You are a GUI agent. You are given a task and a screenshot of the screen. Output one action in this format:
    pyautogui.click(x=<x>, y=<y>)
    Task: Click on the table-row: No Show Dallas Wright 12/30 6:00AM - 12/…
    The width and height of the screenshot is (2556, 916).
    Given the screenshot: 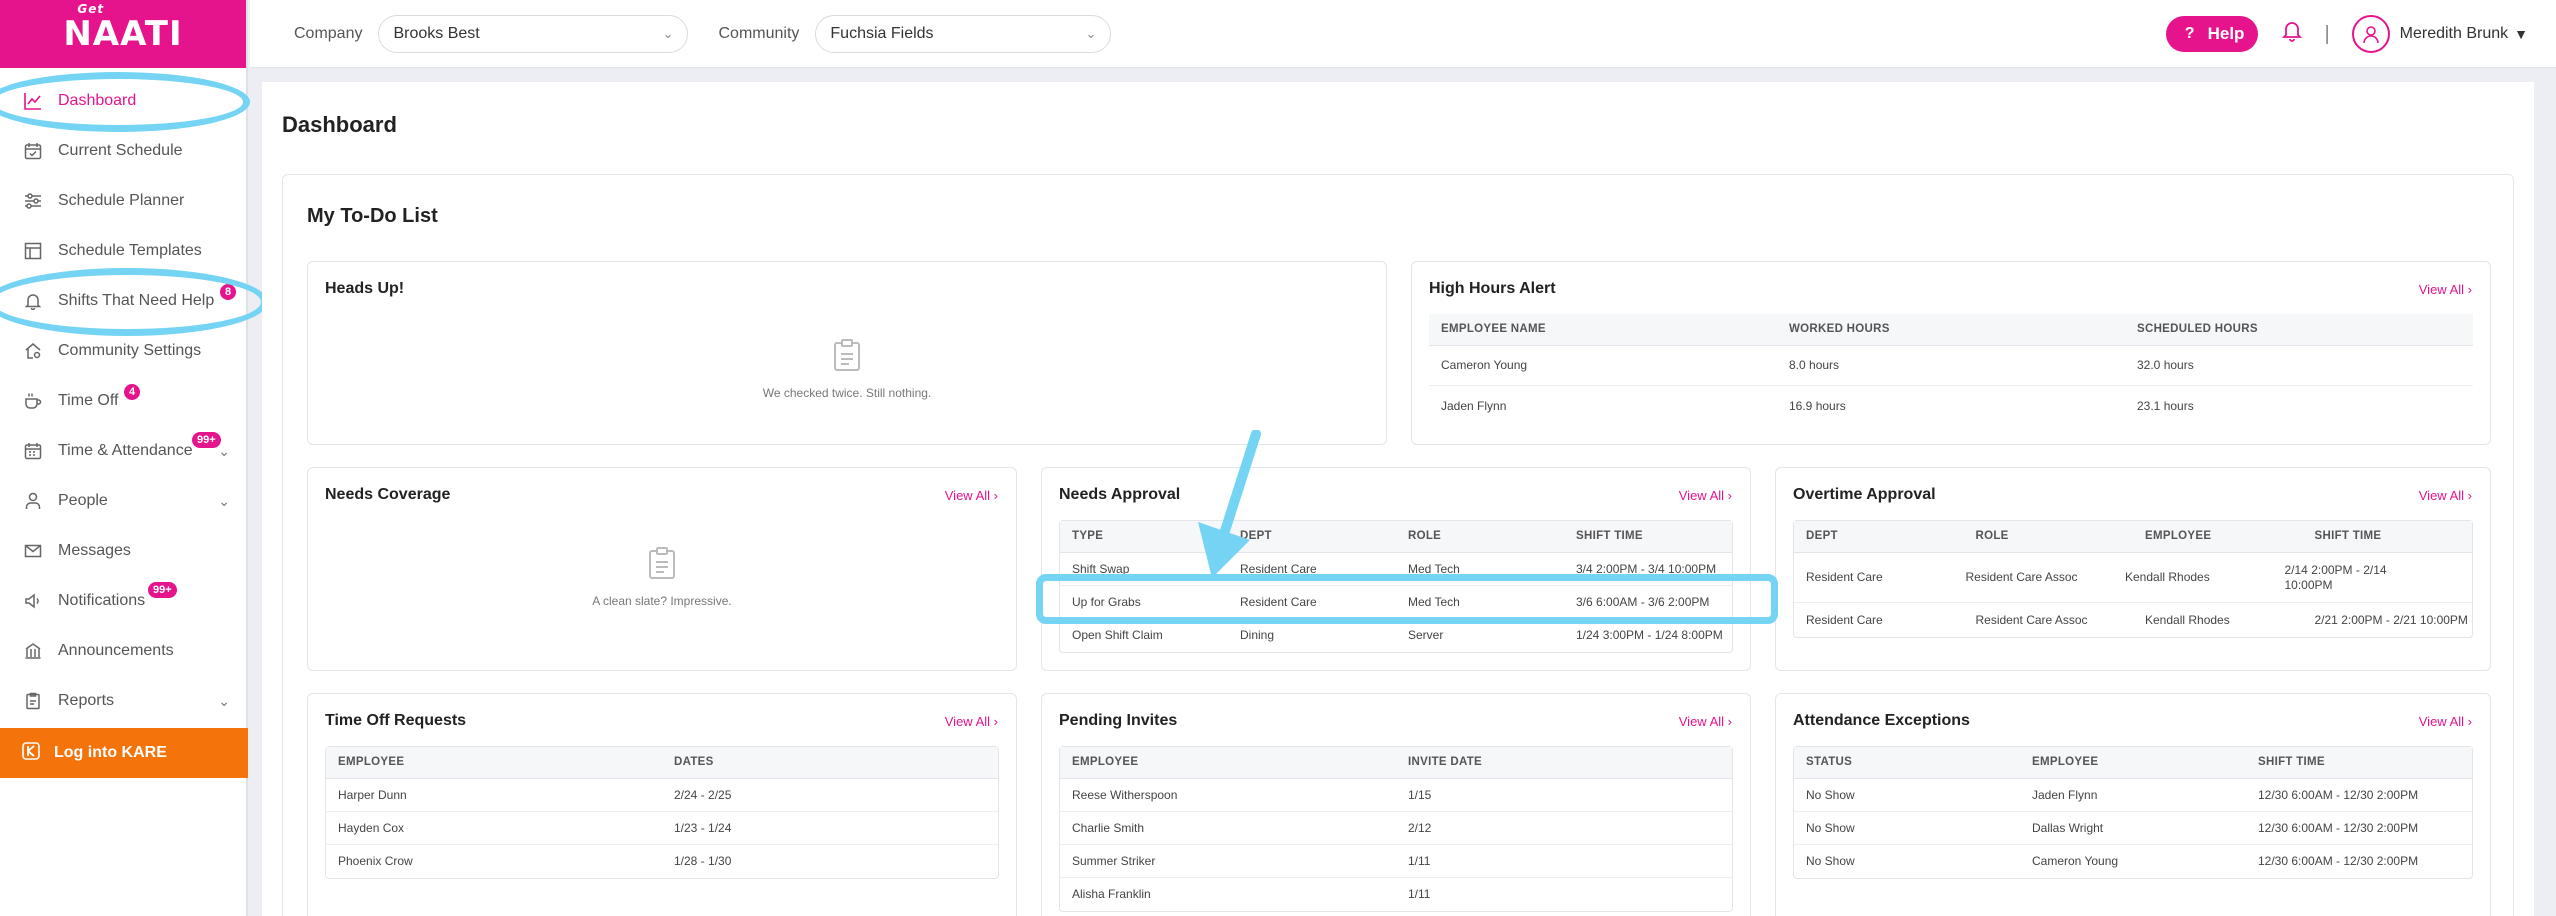 What is the action you would take?
    pyautogui.click(x=2133, y=828)
    